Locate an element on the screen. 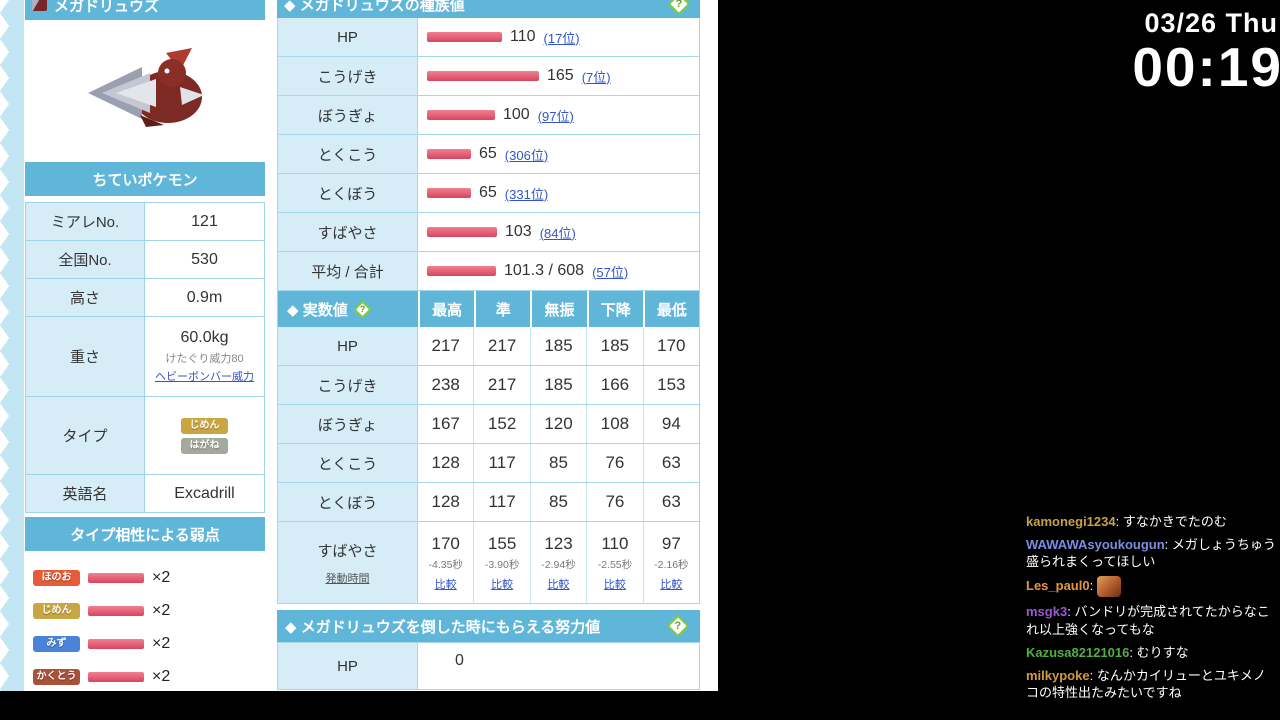 Image resolution: width=1280 pixels, height=720 pixels. chat-text: バンドリが完成されてたからなこれ以上強くなってもな is located at coordinates (1148, 620).